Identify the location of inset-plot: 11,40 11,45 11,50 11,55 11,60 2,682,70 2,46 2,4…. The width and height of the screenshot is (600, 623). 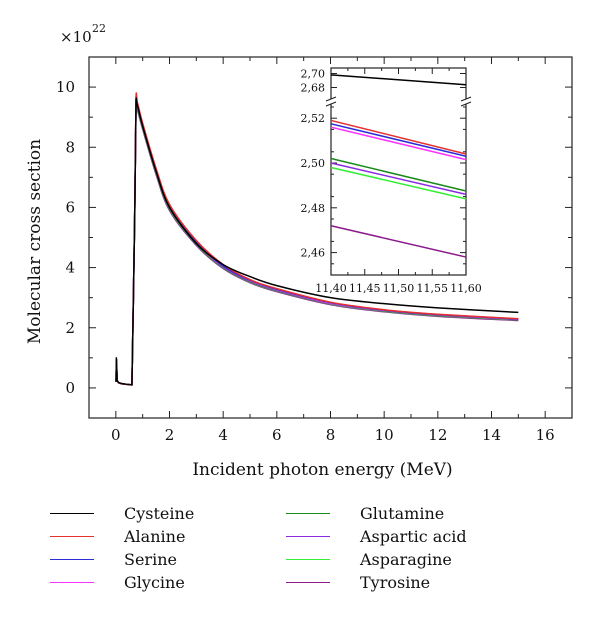
(391, 181).